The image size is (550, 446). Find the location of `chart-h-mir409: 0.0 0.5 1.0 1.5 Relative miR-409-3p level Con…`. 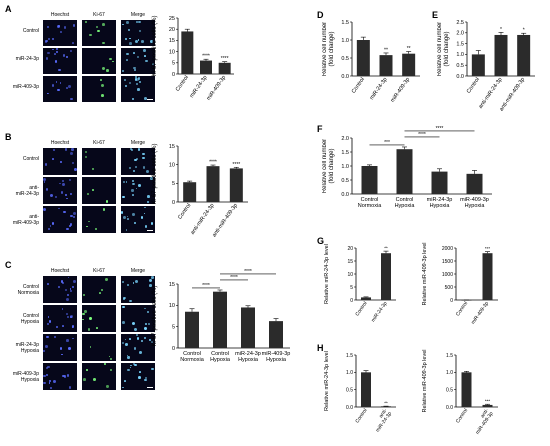

chart-h-mir409: 0.0 0.5 1.0 1.5 Relative miR-409-3p level Con… is located at coordinates (460, 393).